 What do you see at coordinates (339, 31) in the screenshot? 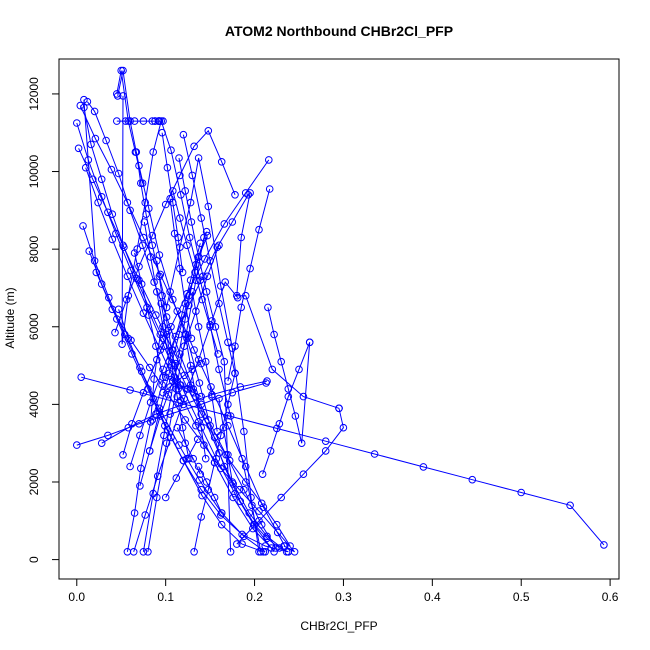
I see `chart-title: ATOM2 Northbound CHBr2Cl_PFP` at bounding box center [339, 31].